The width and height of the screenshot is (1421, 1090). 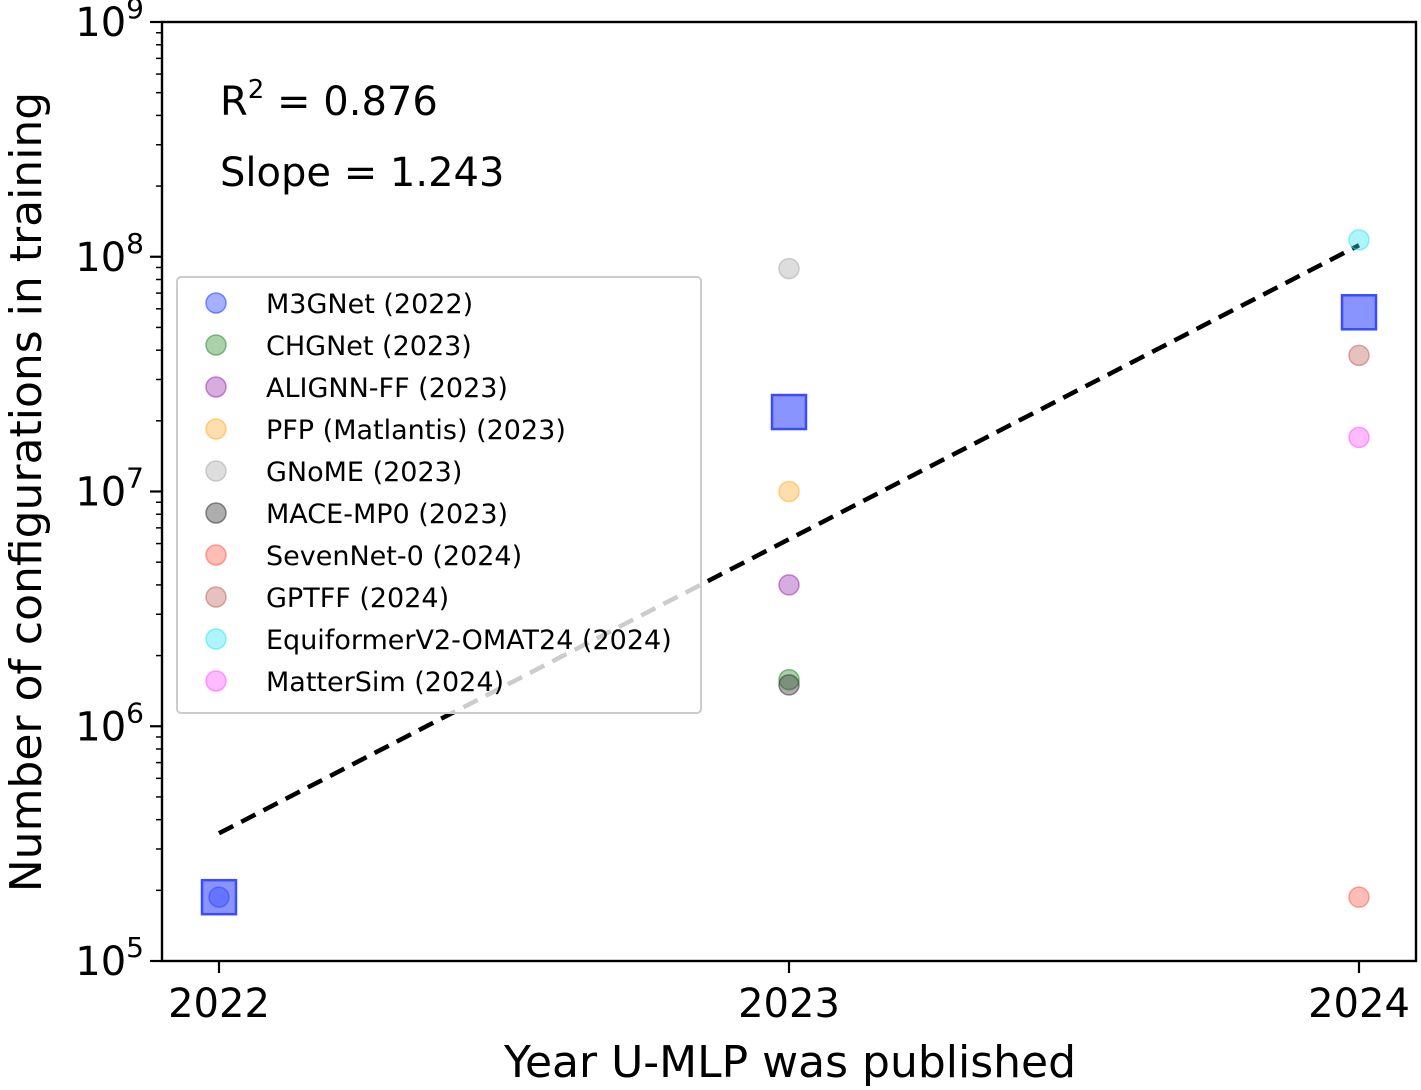 I want to click on r-squared-annotation: R2 = 0.876, so click(x=329, y=100).